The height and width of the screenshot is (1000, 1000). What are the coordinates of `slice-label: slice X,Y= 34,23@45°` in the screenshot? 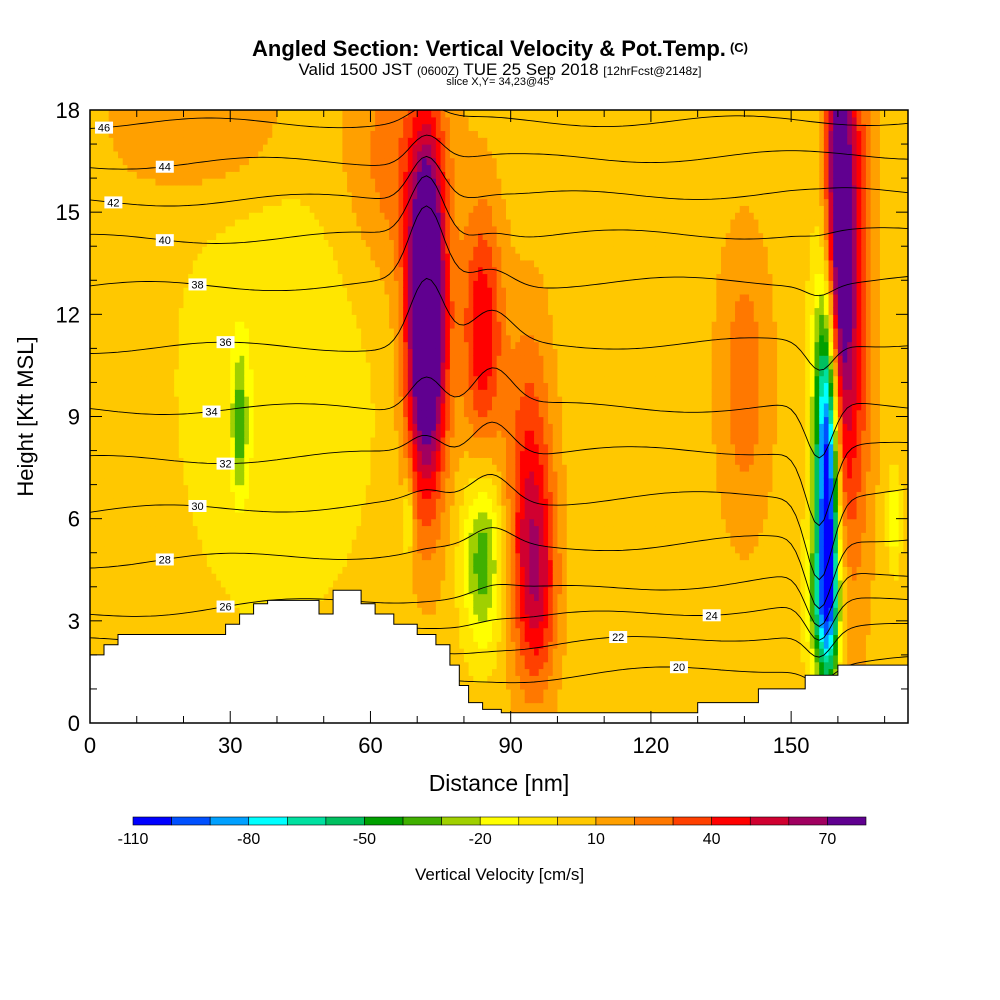 It's located at (500, 82).